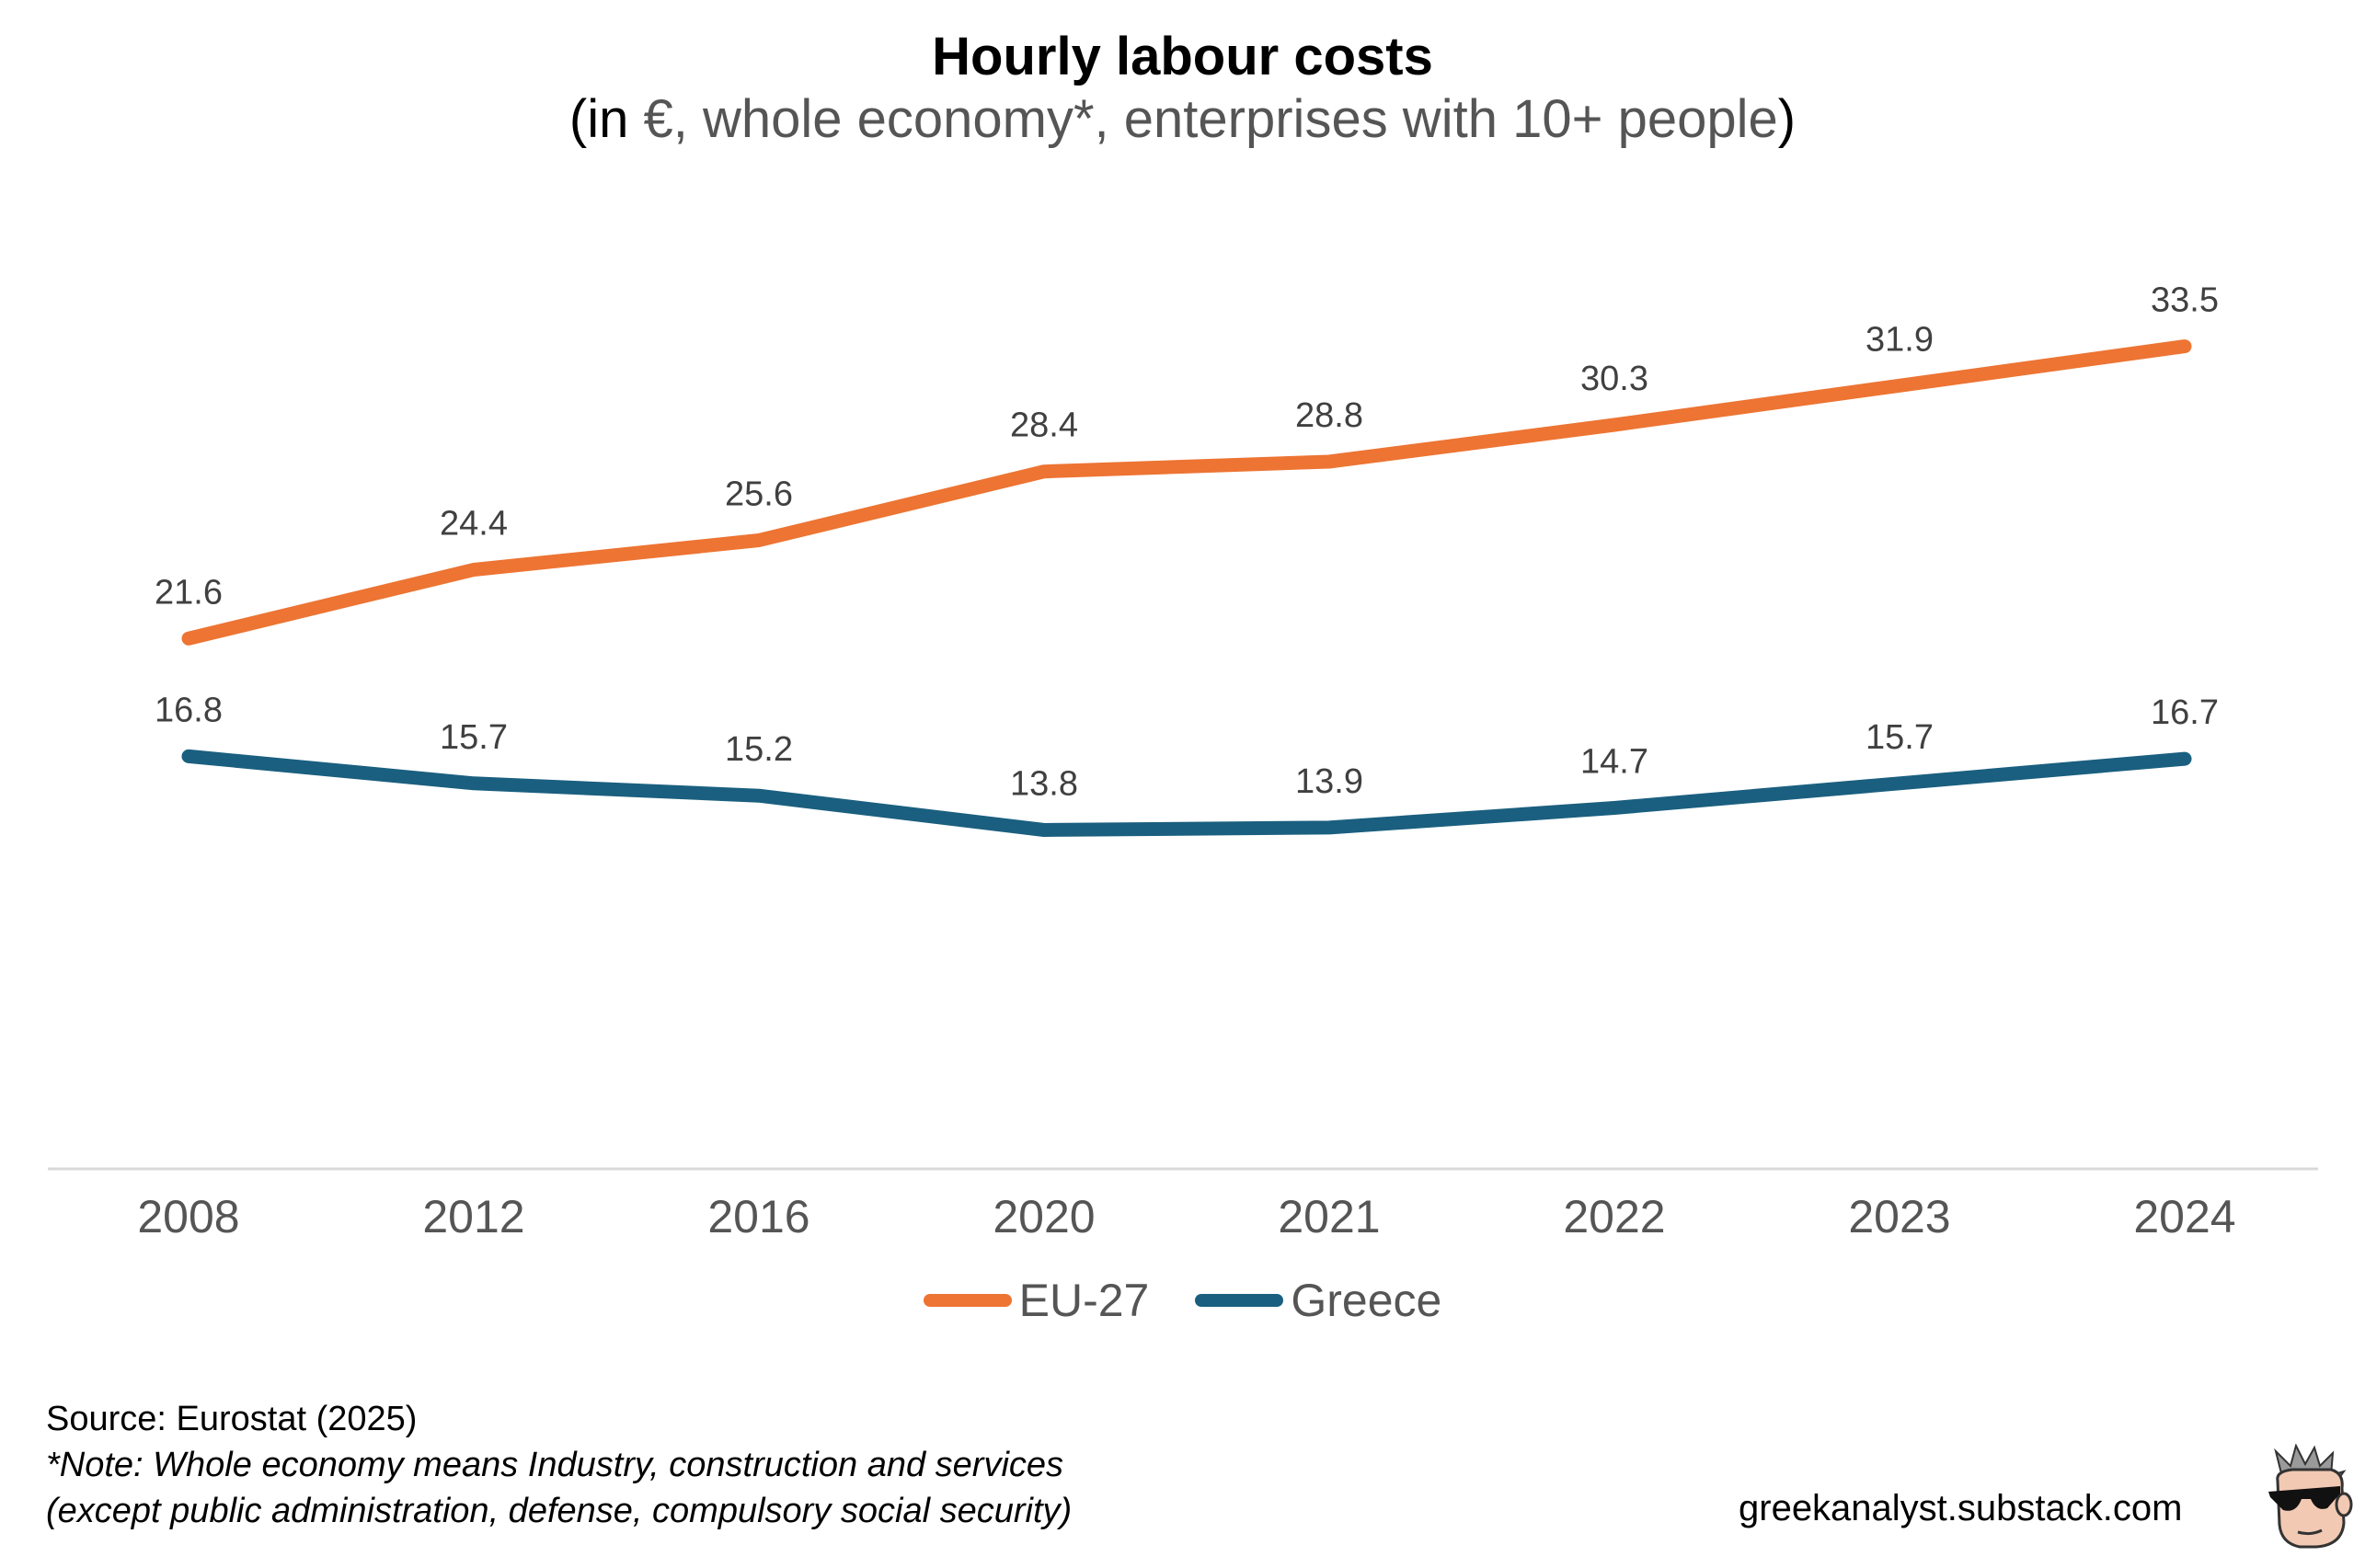 This screenshot has width=2365, height=1568. What do you see at coordinates (1044, 425) in the screenshot?
I see `data-label-eu-2020: 28.4` at bounding box center [1044, 425].